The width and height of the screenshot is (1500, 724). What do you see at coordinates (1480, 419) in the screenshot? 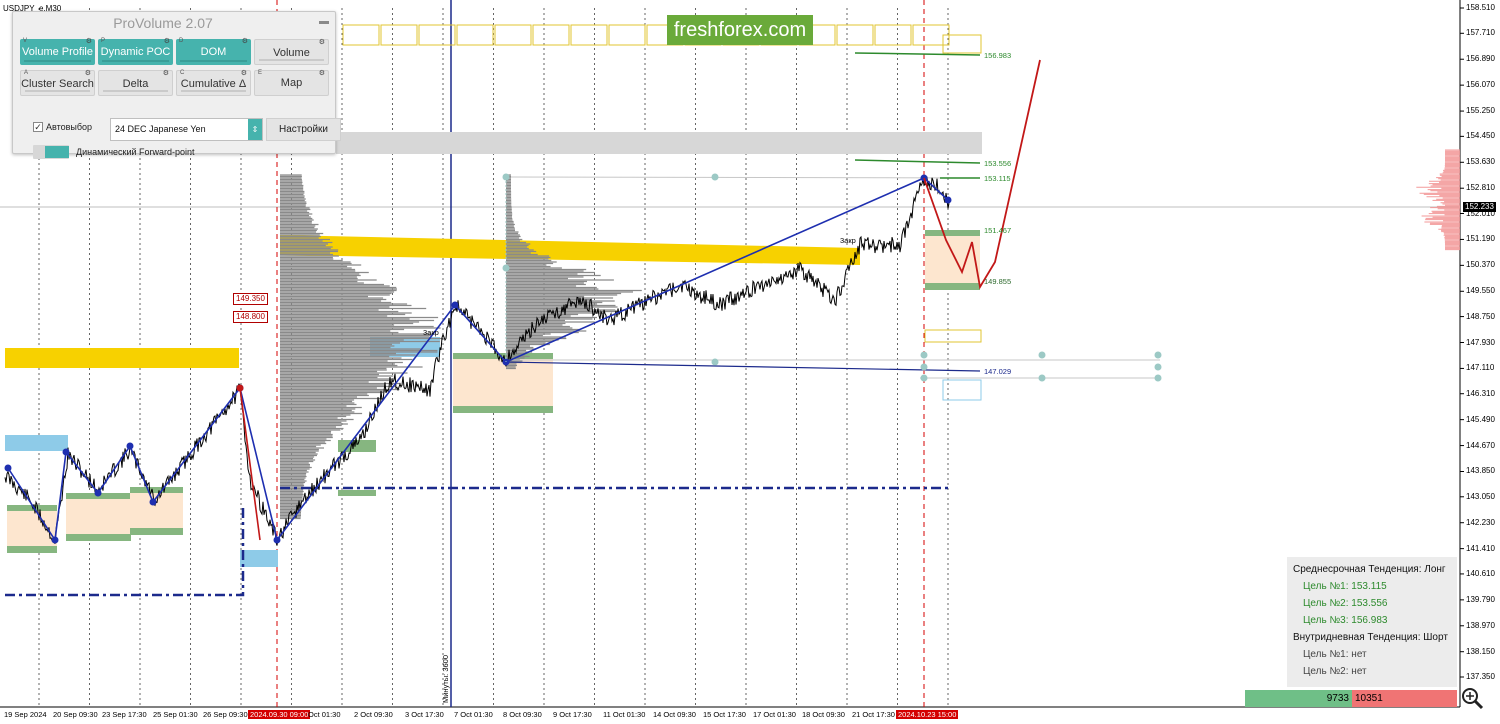
I see `price-tick: 145.490` at bounding box center [1480, 419].